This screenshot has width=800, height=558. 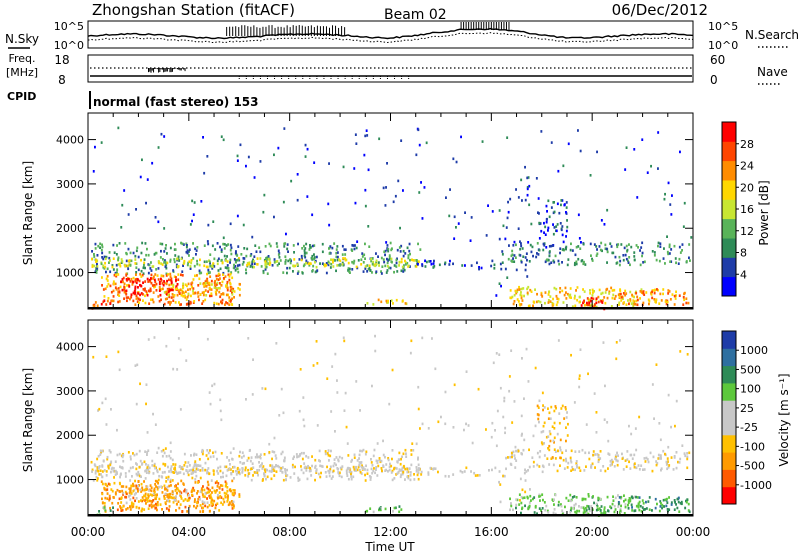 I want to click on colorbar-frame, so click(x=729, y=417).